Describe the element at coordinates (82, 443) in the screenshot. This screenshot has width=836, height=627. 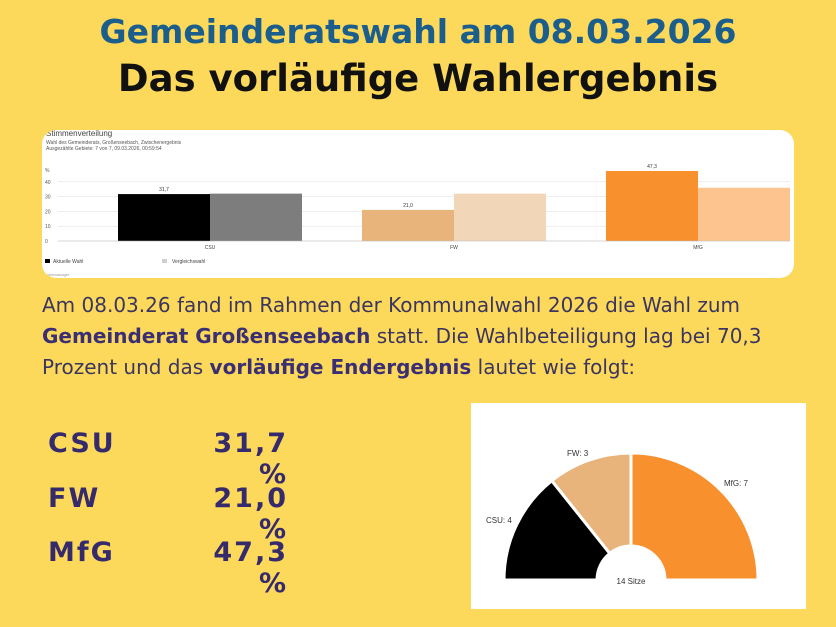
I see `party-name: CSU` at that location.